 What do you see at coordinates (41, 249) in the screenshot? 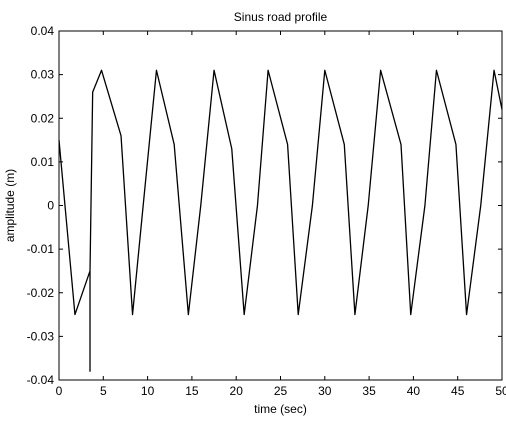
I see `y-tick-label: -0.01` at bounding box center [41, 249].